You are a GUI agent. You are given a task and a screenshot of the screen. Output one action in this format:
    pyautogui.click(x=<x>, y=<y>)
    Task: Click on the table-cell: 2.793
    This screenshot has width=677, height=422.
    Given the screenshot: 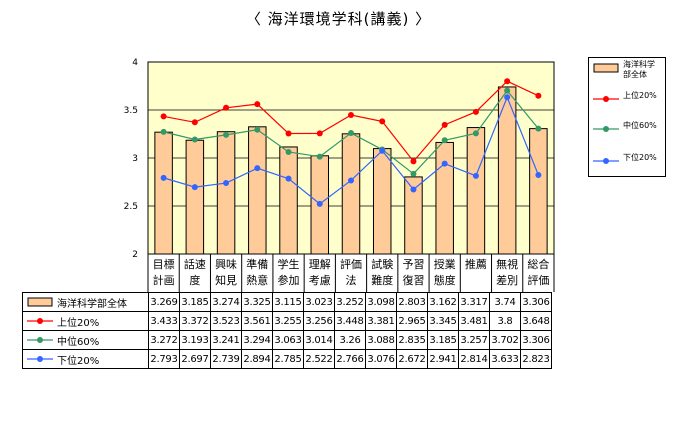 What is the action you would take?
    pyautogui.click(x=164, y=359)
    